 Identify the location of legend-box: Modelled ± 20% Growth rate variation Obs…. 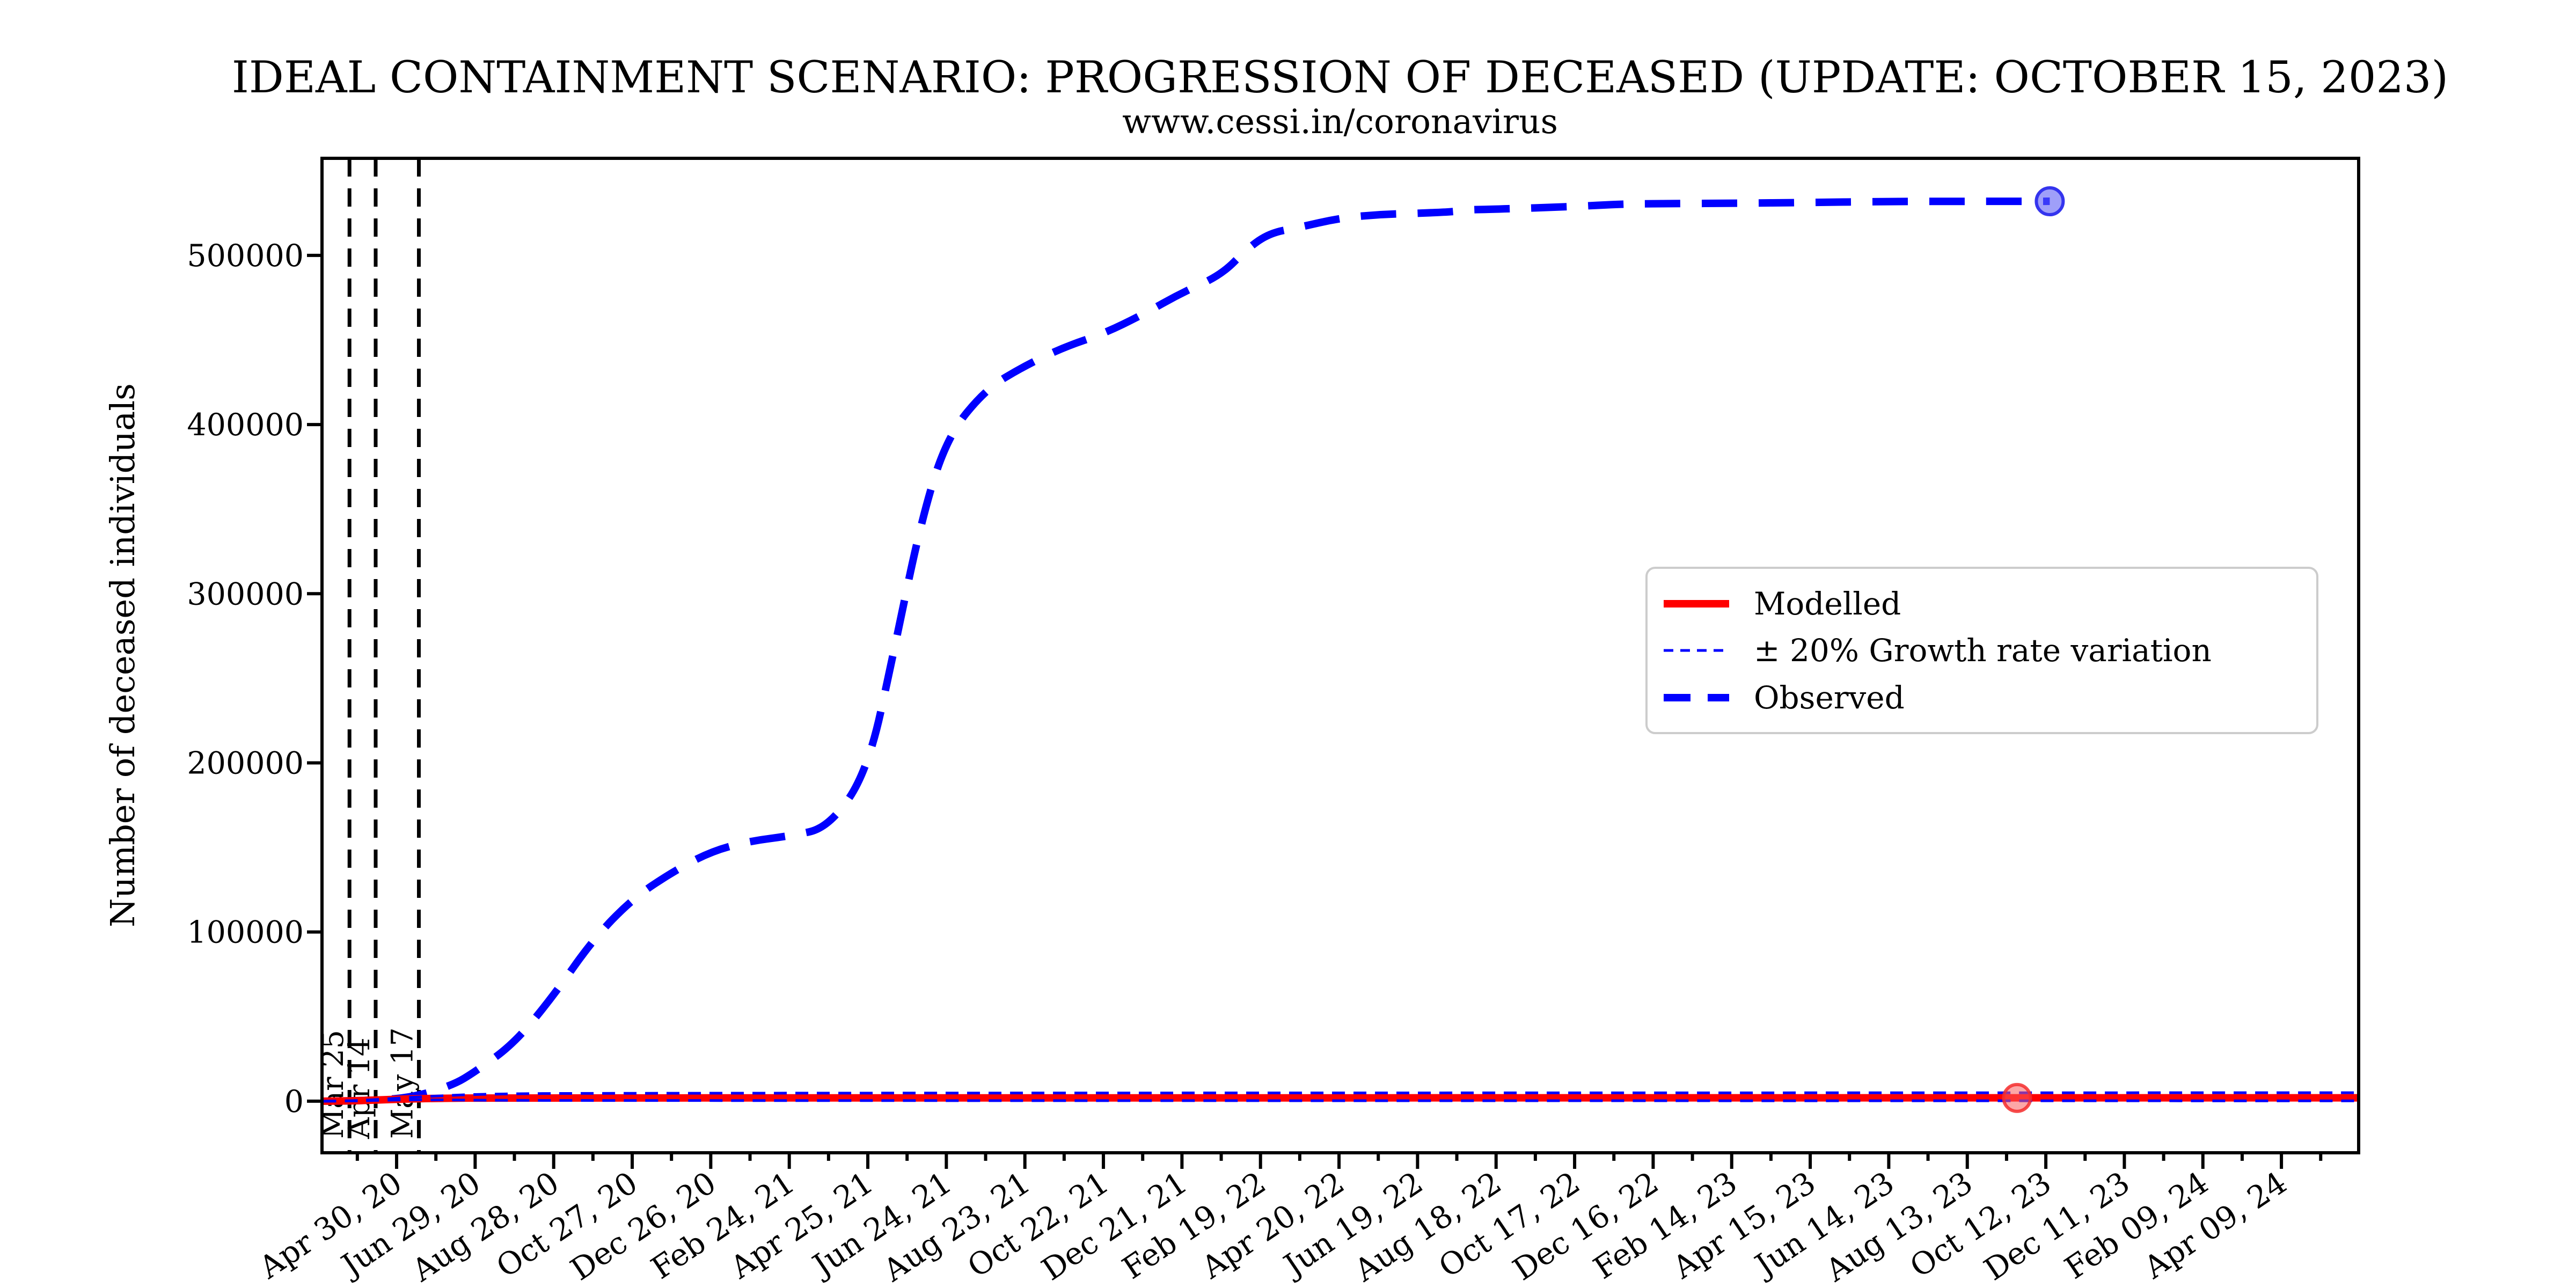
(1981, 650).